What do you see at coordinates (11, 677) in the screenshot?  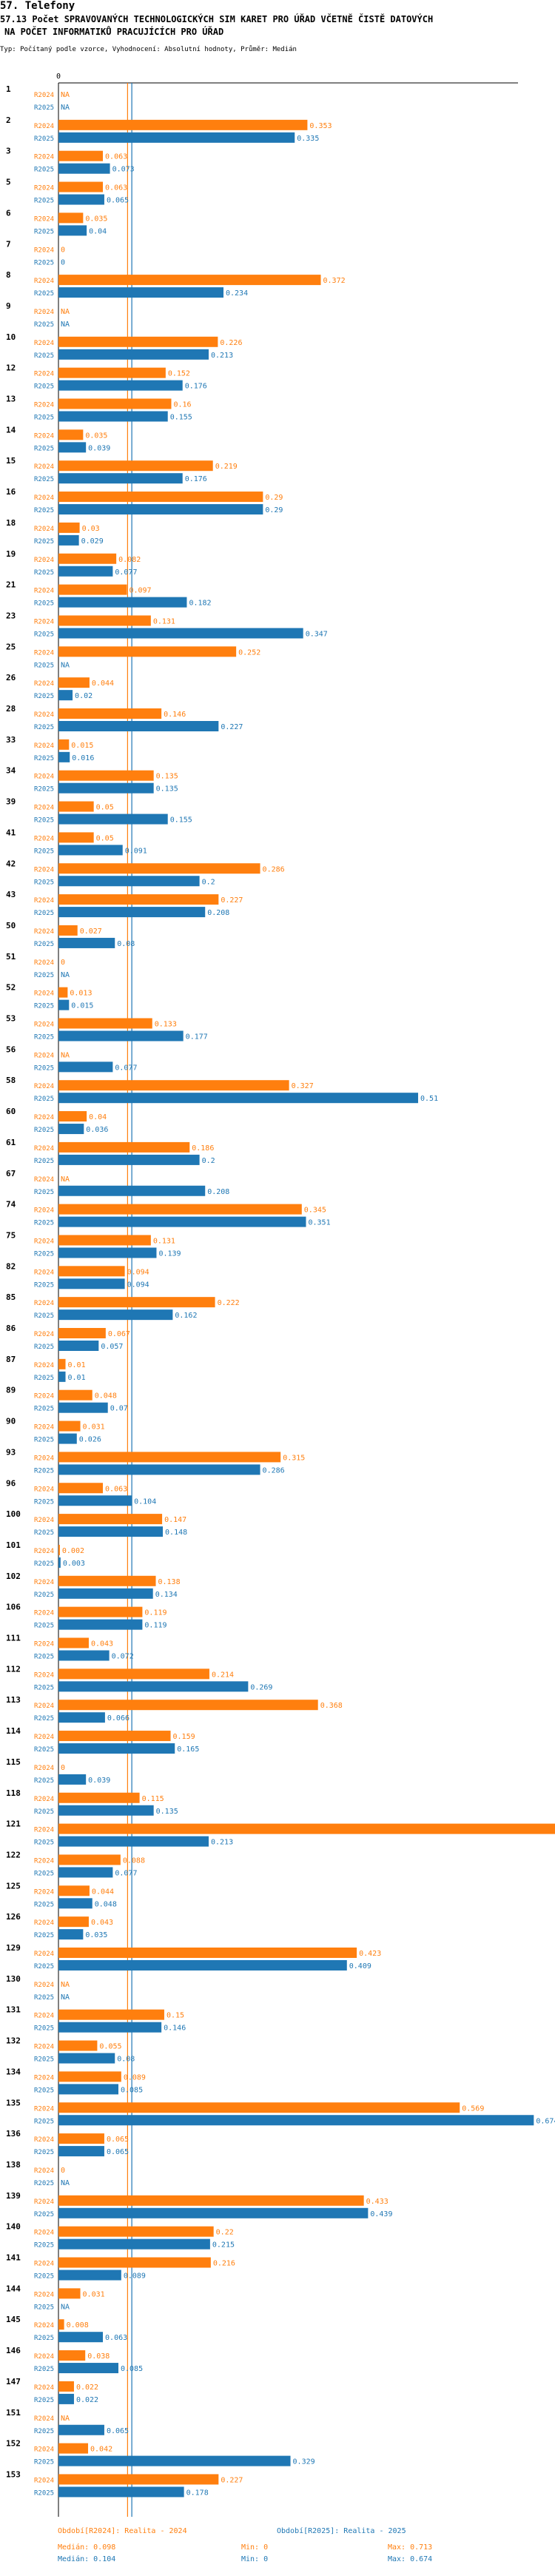 I see `category-label: 26` at bounding box center [11, 677].